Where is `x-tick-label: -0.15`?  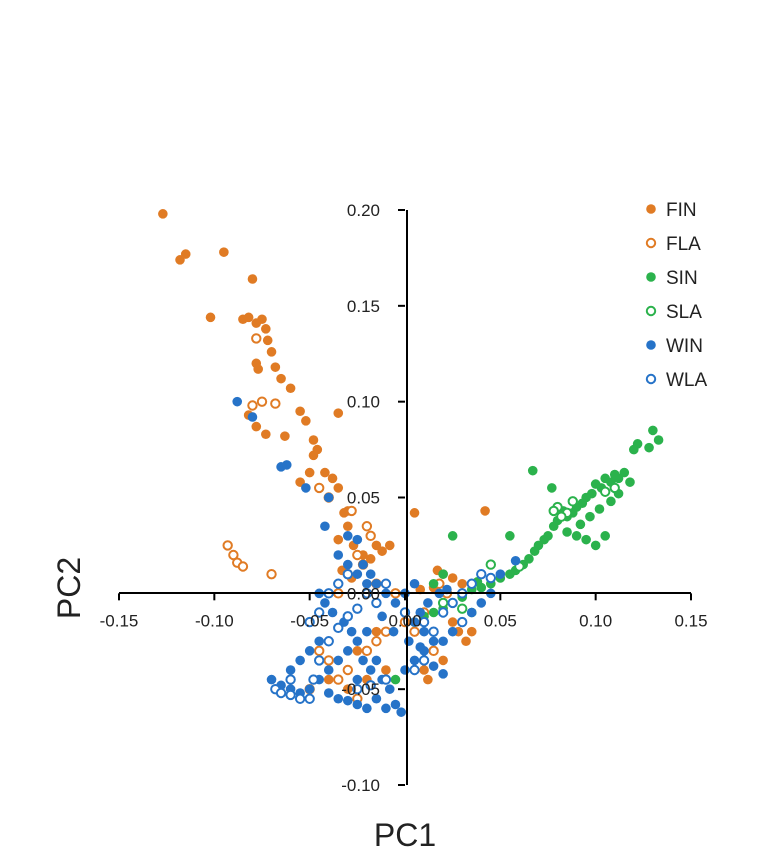 x-tick-label: -0.15 is located at coordinates (119, 620).